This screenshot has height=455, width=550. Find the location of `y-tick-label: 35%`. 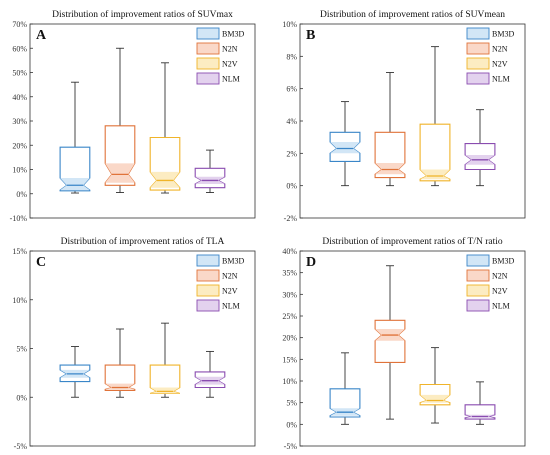

y-tick-label: 35% is located at coordinates (289, 273).